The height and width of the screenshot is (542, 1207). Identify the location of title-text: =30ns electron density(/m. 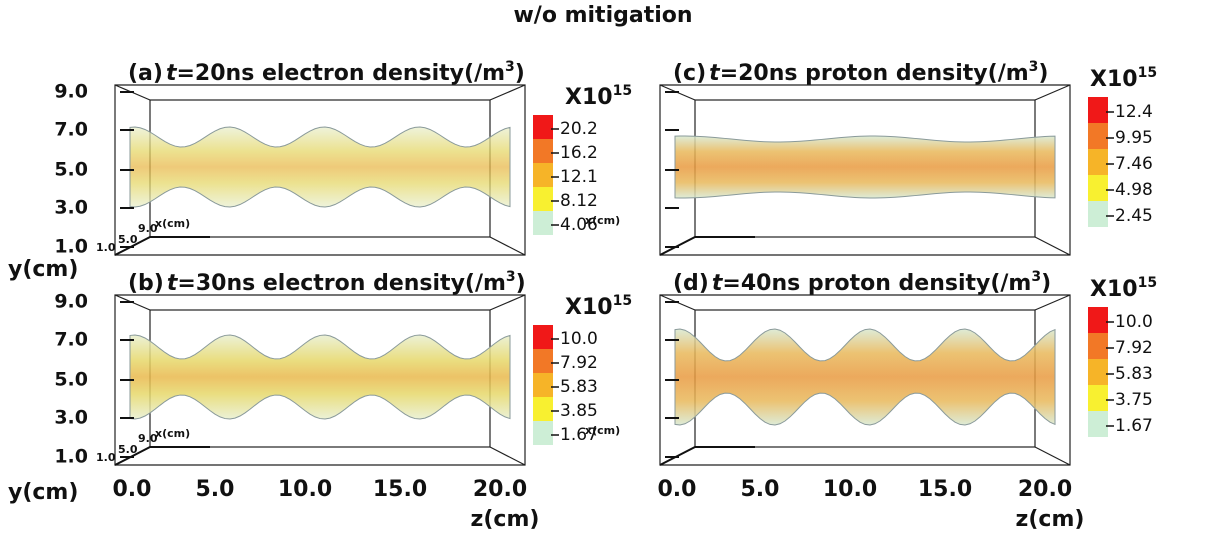
(341, 283).